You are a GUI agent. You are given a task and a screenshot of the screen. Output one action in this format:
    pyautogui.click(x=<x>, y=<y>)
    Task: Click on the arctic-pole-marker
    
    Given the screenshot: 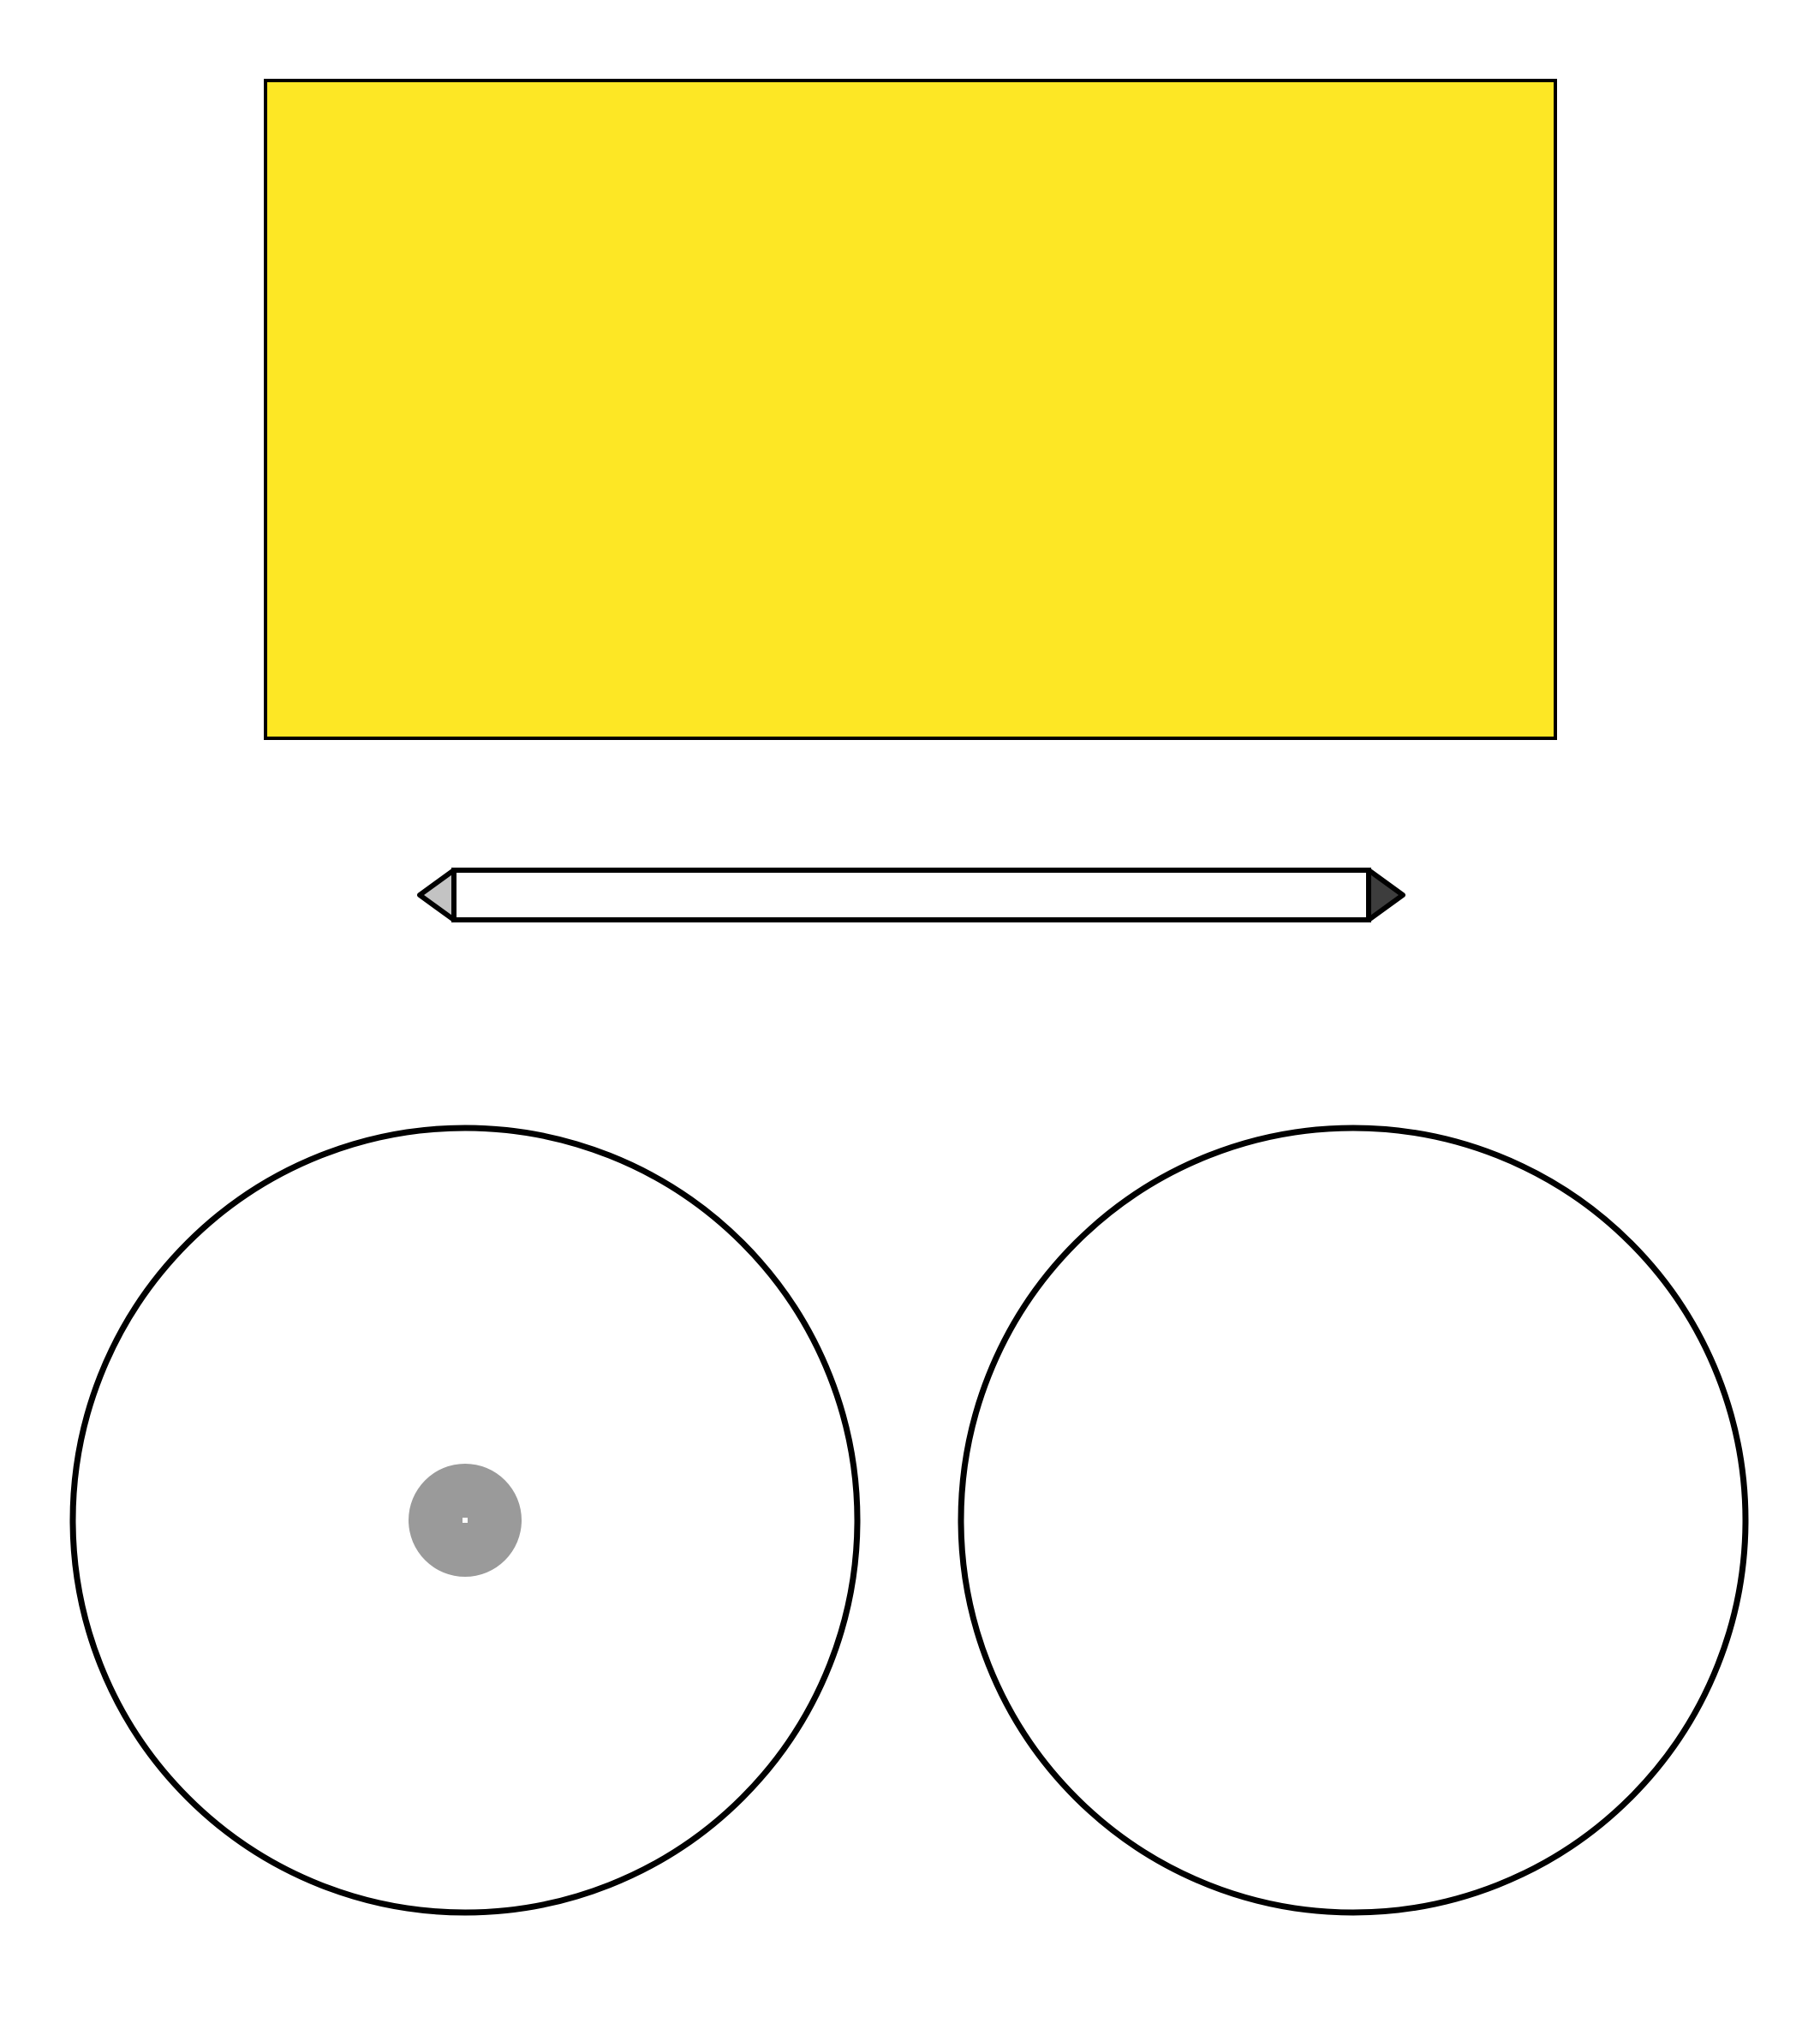 What is the action you would take?
    pyautogui.click(x=465, y=1520)
    